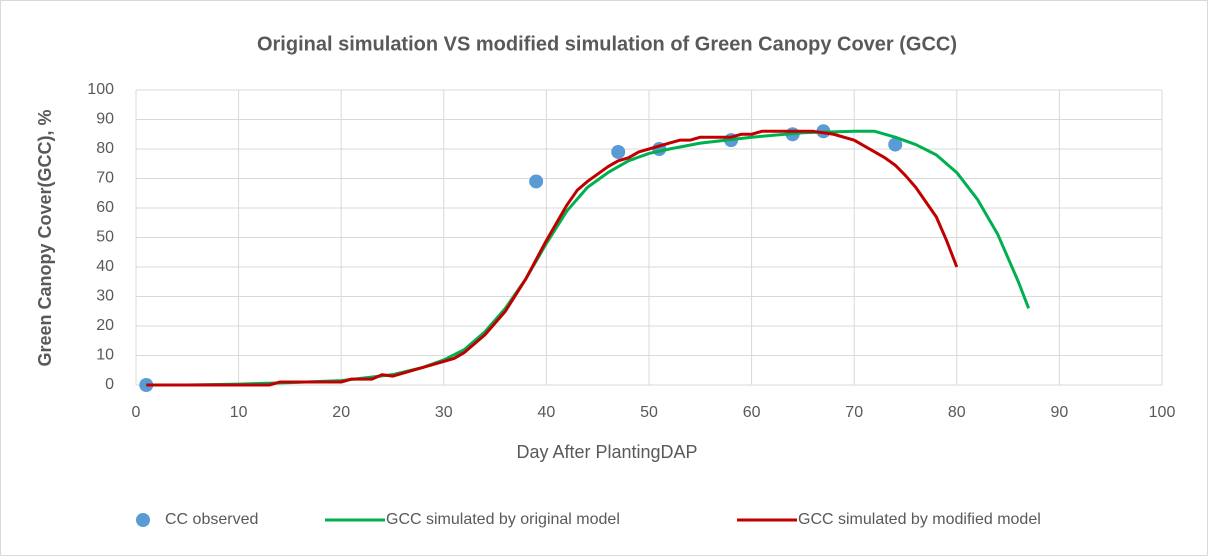  Describe the element at coordinates (1162, 412) in the screenshot. I see `x-tick-label: 100` at that location.